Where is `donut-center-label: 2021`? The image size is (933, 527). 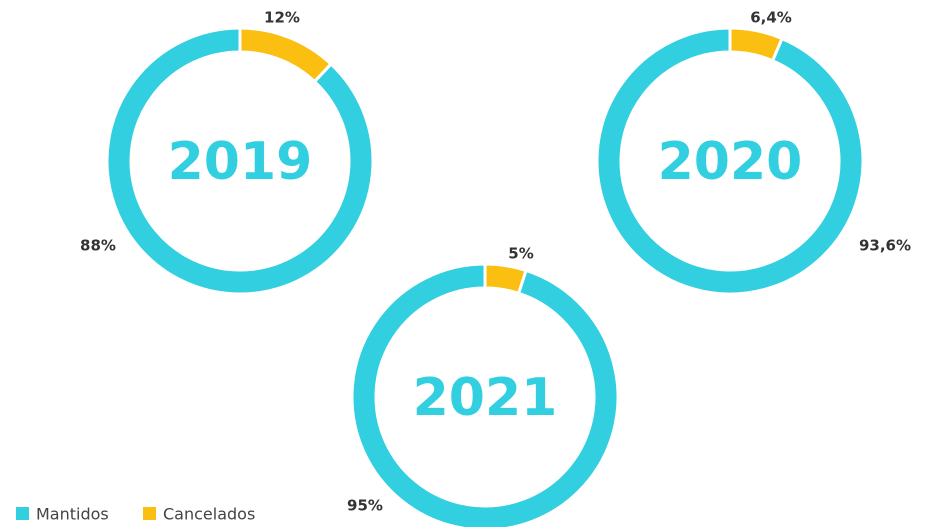 donut-center-label: 2021 is located at coordinates (485, 398).